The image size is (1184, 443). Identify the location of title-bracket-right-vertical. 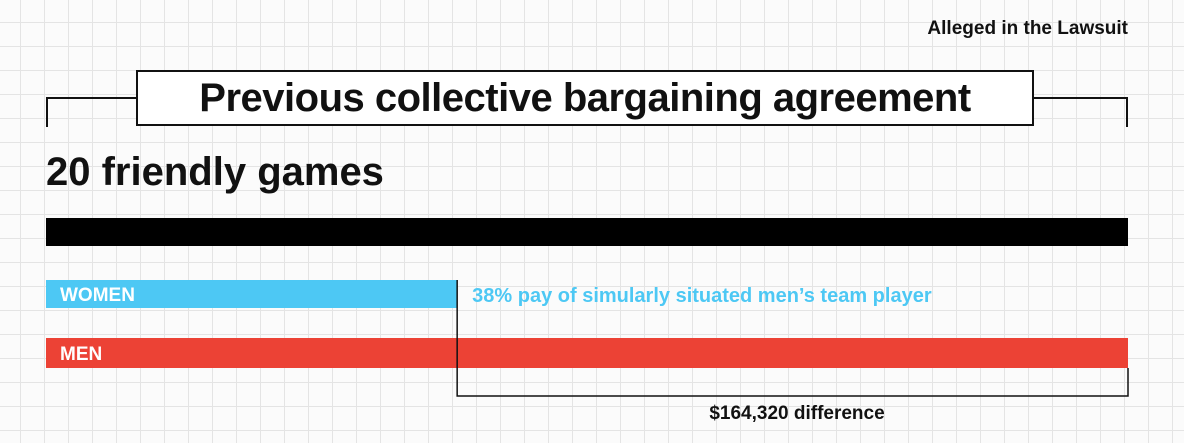
(1127, 112).